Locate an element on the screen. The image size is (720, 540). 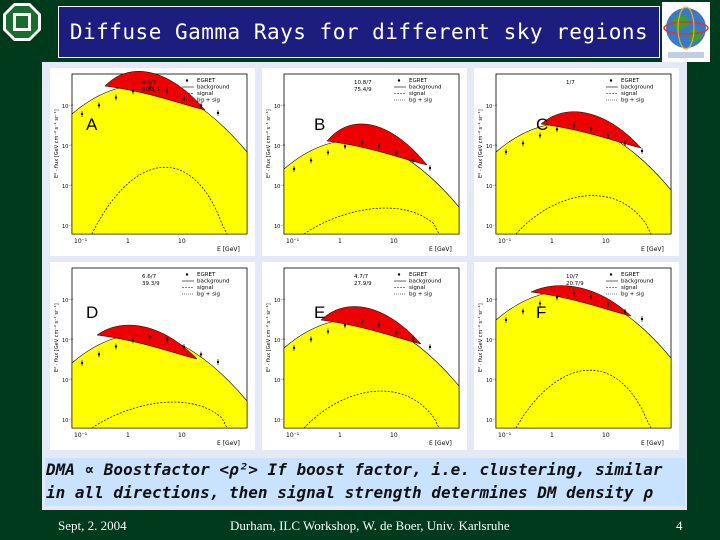
chi2-background-only: 27.9/9 is located at coordinates (363, 284).